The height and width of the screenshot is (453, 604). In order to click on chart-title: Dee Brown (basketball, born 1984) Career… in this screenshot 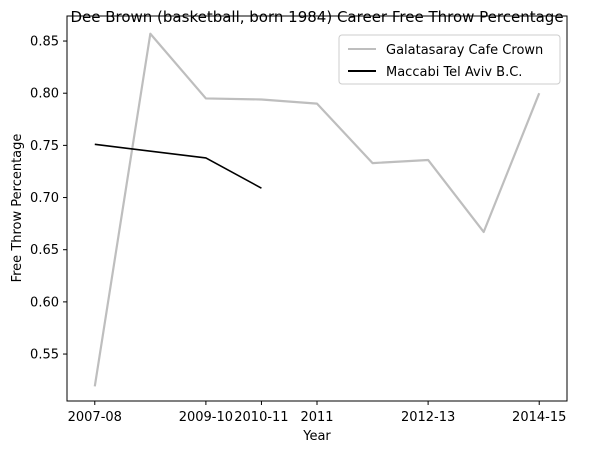, I will do `click(316, 17)`.